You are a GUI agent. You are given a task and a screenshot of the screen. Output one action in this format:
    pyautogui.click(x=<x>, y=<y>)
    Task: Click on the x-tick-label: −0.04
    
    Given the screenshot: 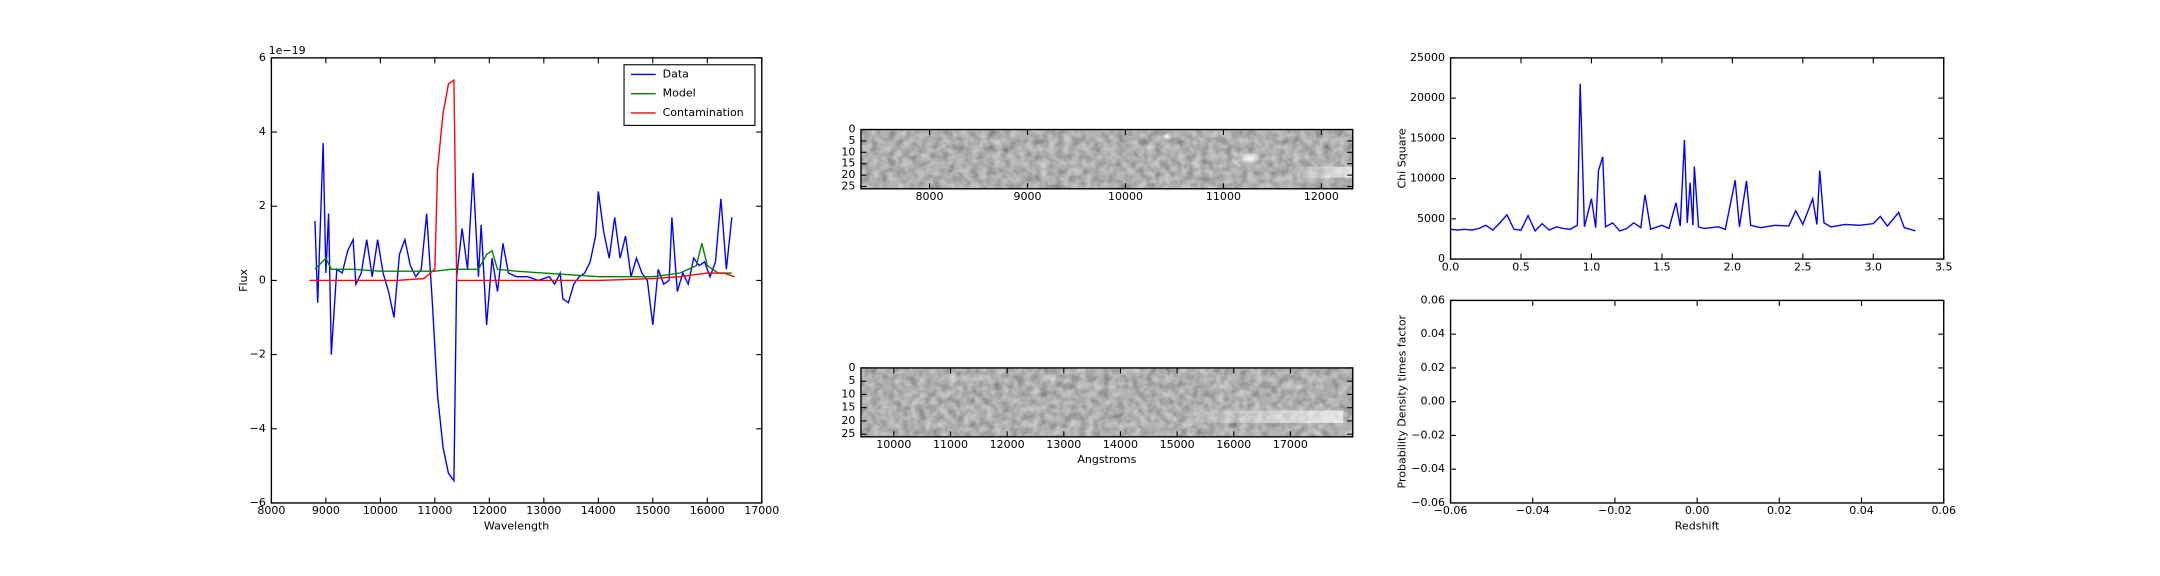 What is the action you would take?
    pyautogui.click(x=1533, y=510)
    